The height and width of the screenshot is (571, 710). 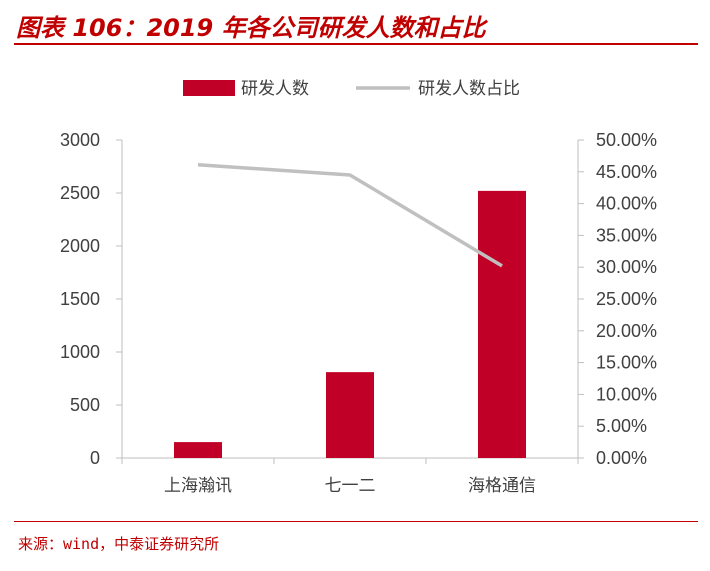 What do you see at coordinates (626, 363) in the screenshot?
I see `y-right-tick-label: 15.00%` at bounding box center [626, 363].